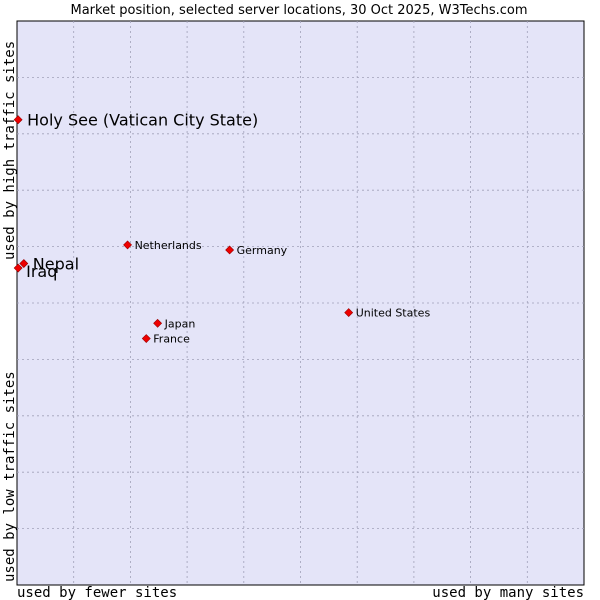  I want to click on x-axis-label-right: used by many sites, so click(508, 592).